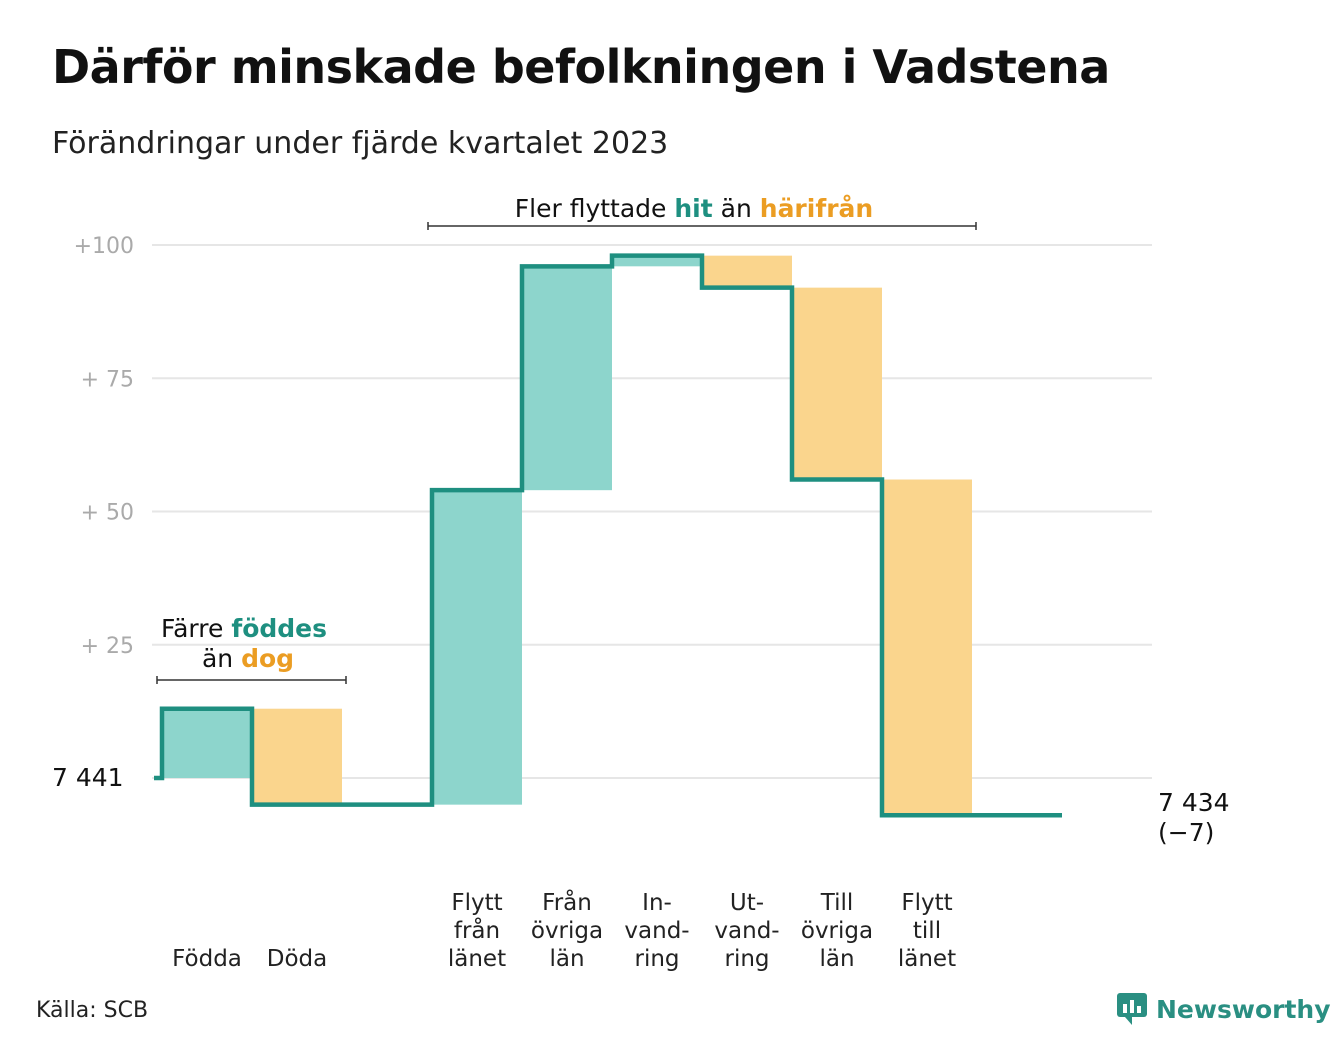  What do you see at coordinates (207, 959) in the screenshot?
I see `category-label: Födda` at bounding box center [207, 959].